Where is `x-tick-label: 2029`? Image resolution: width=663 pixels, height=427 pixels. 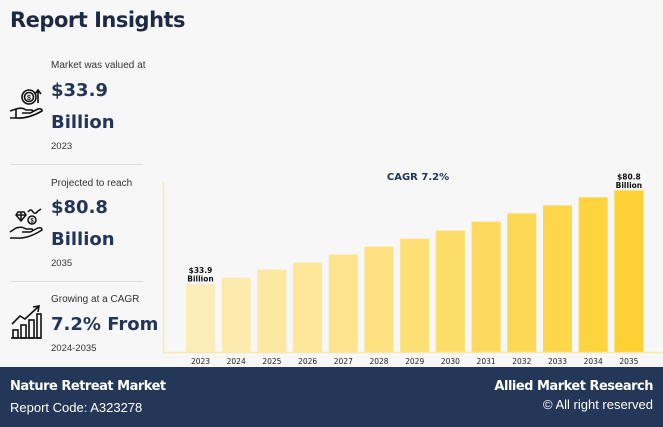
x-tick-label: 2029 is located at coordinates (414, 361).